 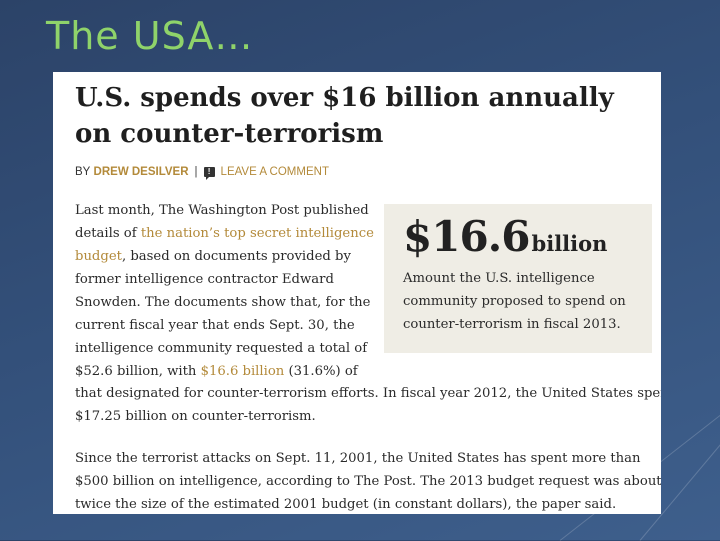 What do you see at coordinates (108, 233) in the screenshot?
I see `line-text: details of` at bounding box center [108, 233].